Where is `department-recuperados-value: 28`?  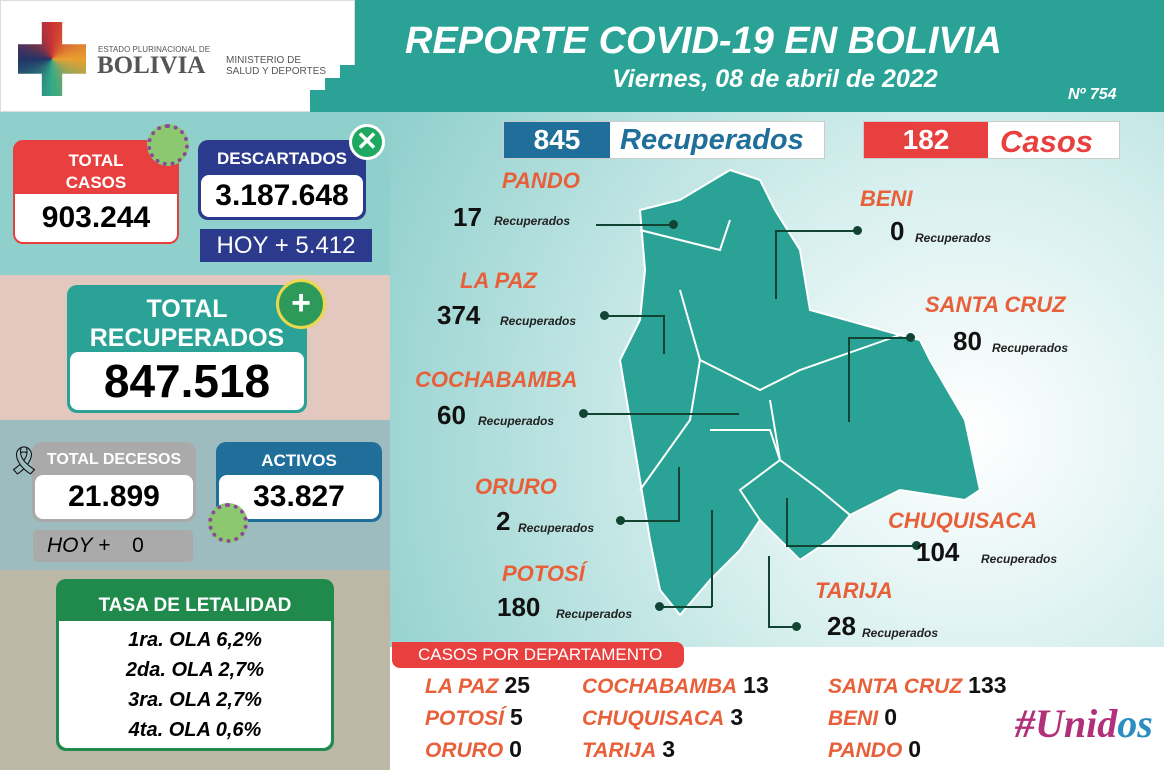 department-recuperados-value: 28 is located at coordinates (841, 626).